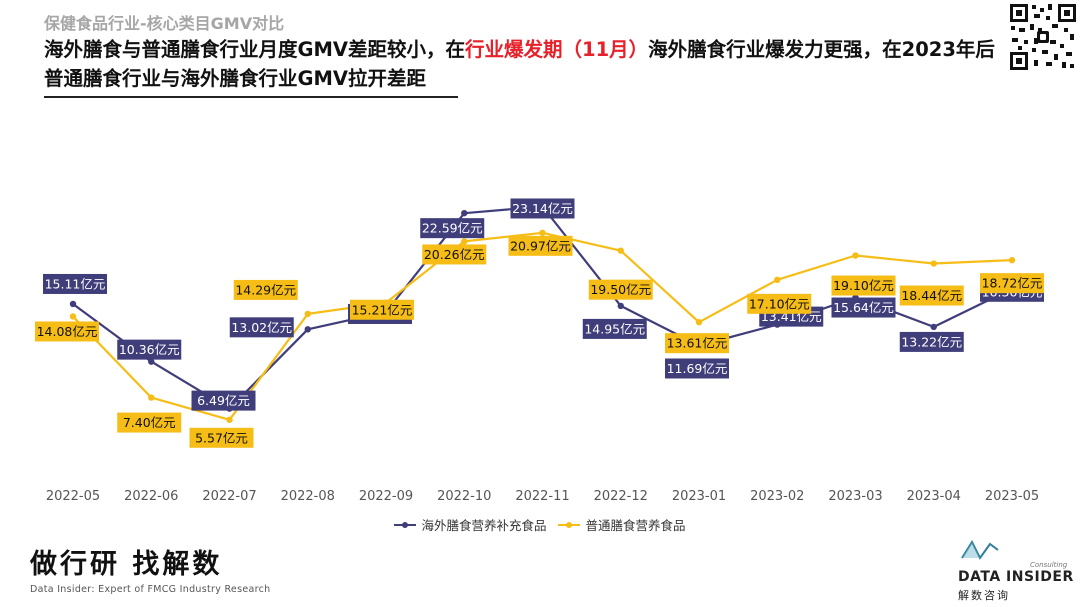 This screenshot has width=1080, height=607. I want to click on data-label-group: 14.95亿元, so click(614, 328).